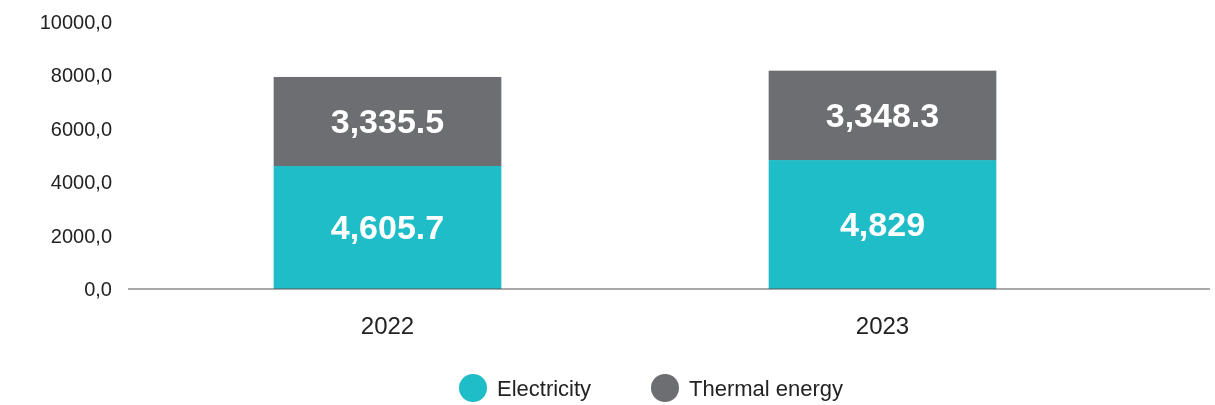 Image resolution: width=1215 pixels, height=405 pixels. What do you see at coordinates (98, 289) in the screenshot?
I see `y-tick-label: 0,0` at bounding box center [98, 289].